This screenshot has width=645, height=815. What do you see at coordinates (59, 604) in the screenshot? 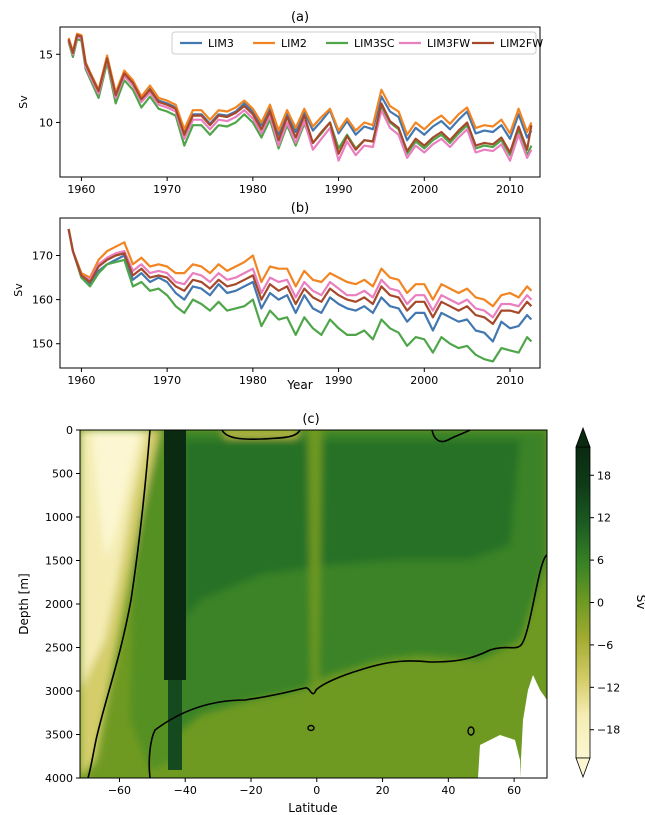
I see `y-tick-label-2000: 2000` at bounding box center [59, 604].